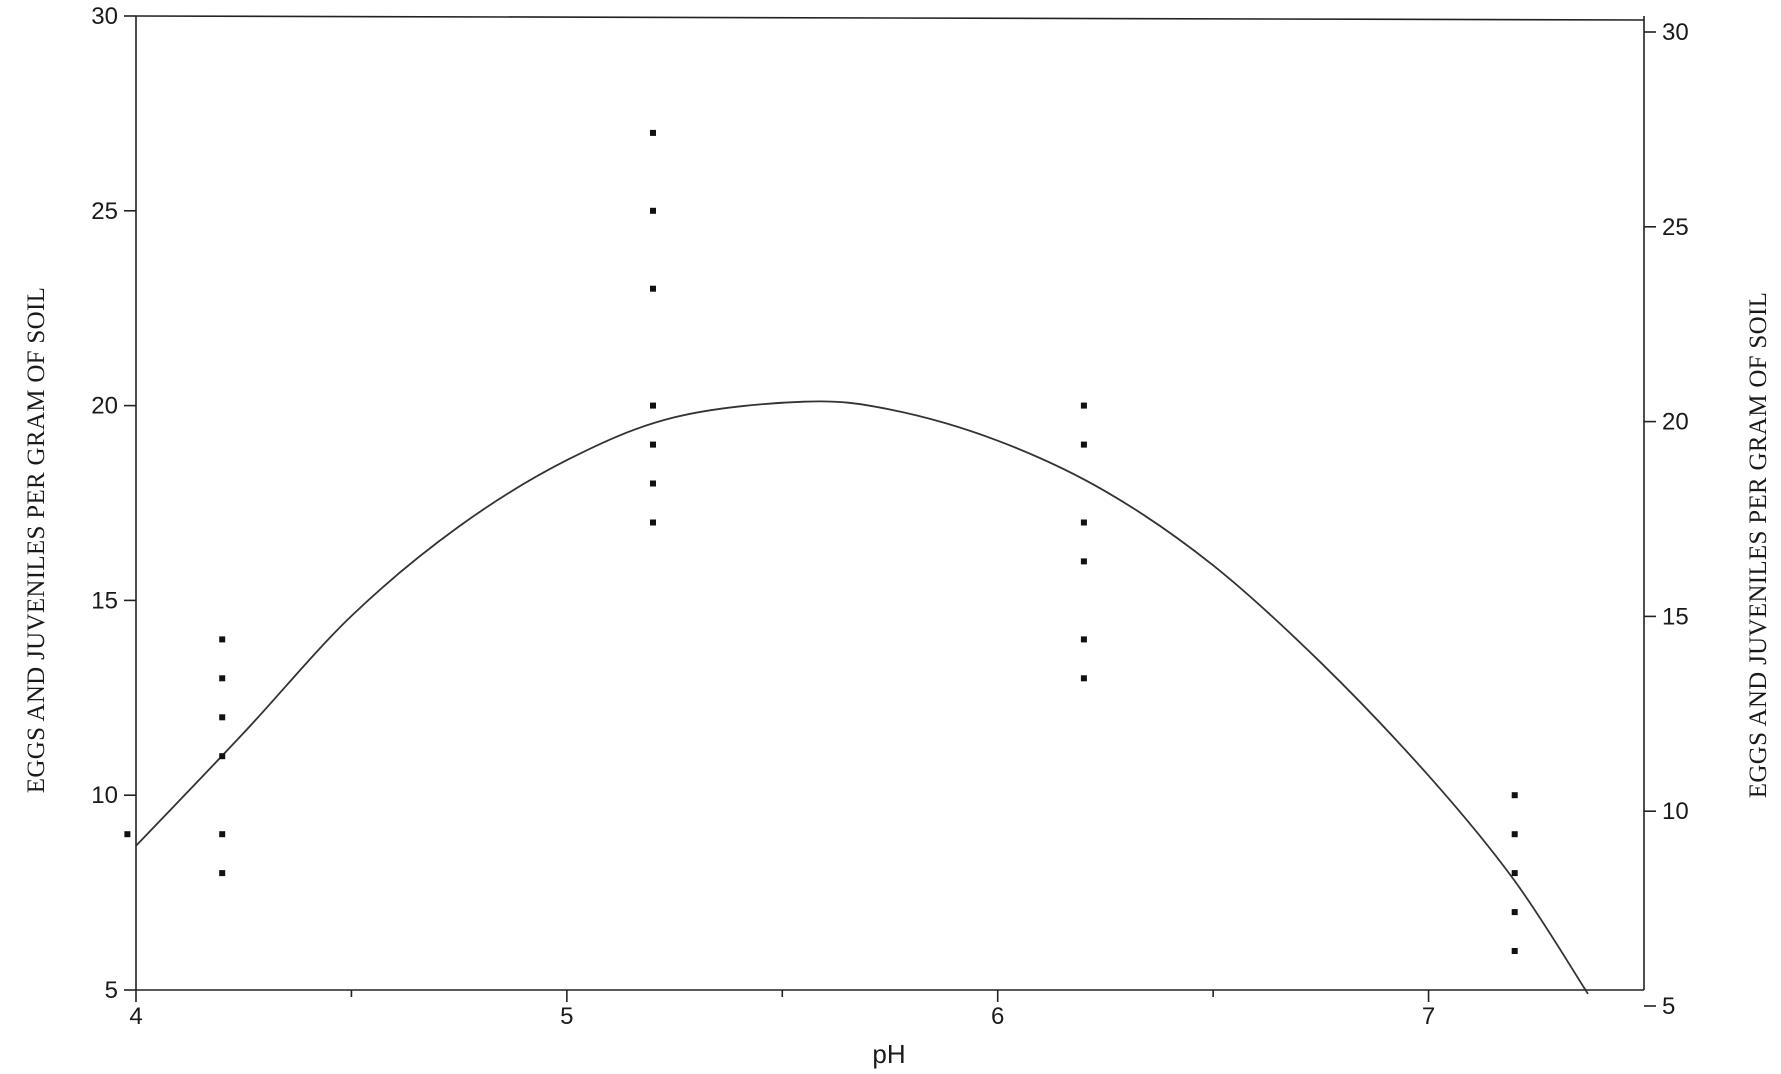 This screenshot has width=1781, height=1074. I want to click on y-right-tick-label: 15, so click(1675, 616).